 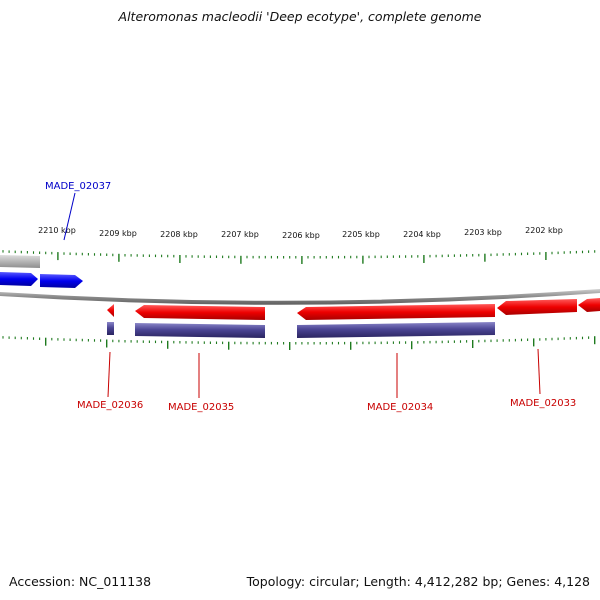 I want to click on scale-label-2202: 2202 kbp, so click(x=544, y=230).